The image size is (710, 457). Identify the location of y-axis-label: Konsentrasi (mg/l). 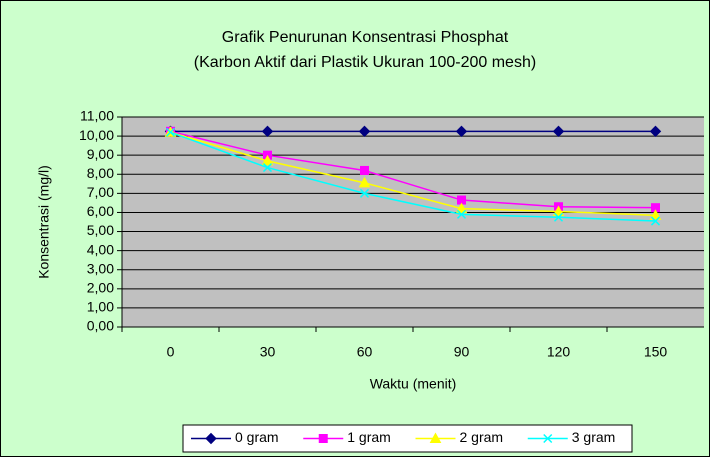
(44, 222).